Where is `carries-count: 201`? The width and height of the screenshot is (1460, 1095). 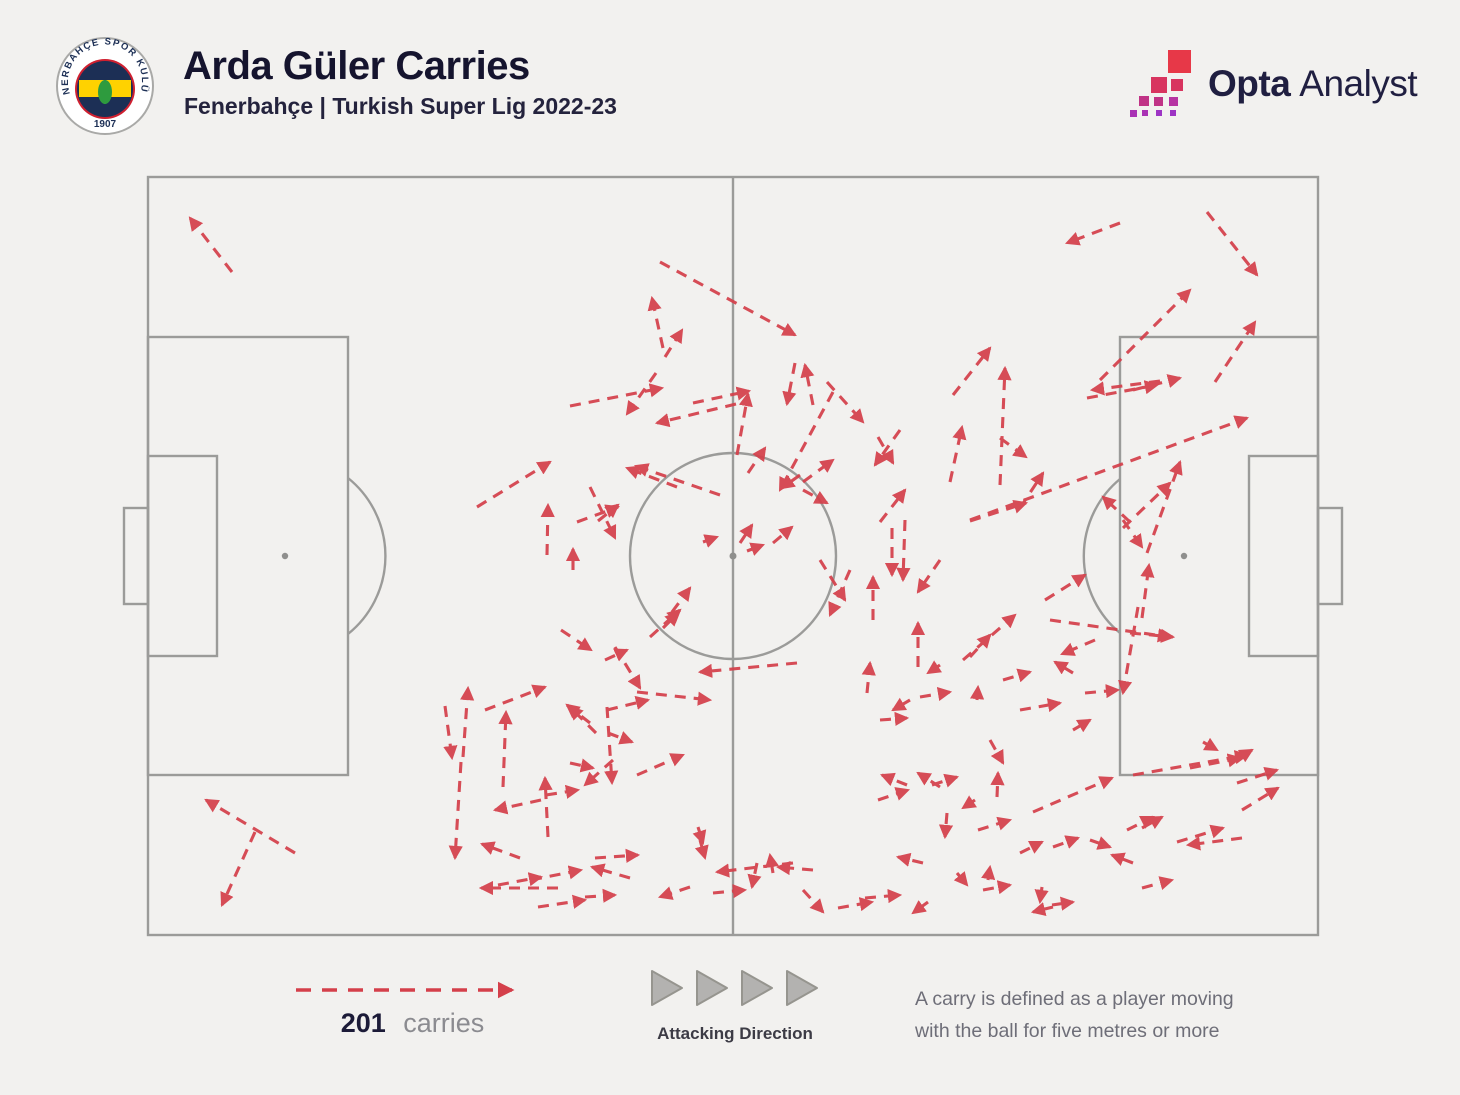 carries-count: 201 is located at coordinates (363, 1023).